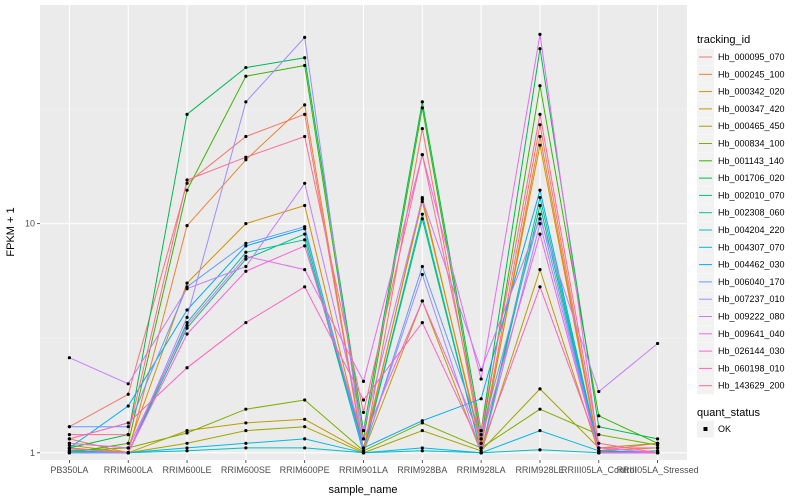  What do you see at coordinates (363, 470) in the screenshot?
I see `x-tick-label: RRIM901LA` at bounding box center [363, 470].